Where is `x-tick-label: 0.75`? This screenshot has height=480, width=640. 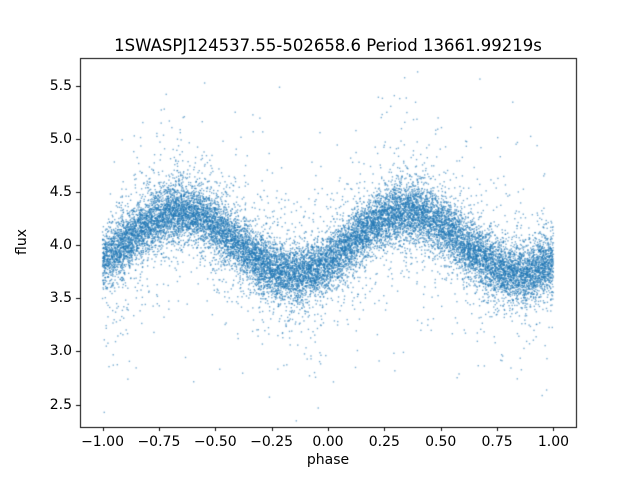
x-tick-label: 0.75 is located at coordinates (497, 442).